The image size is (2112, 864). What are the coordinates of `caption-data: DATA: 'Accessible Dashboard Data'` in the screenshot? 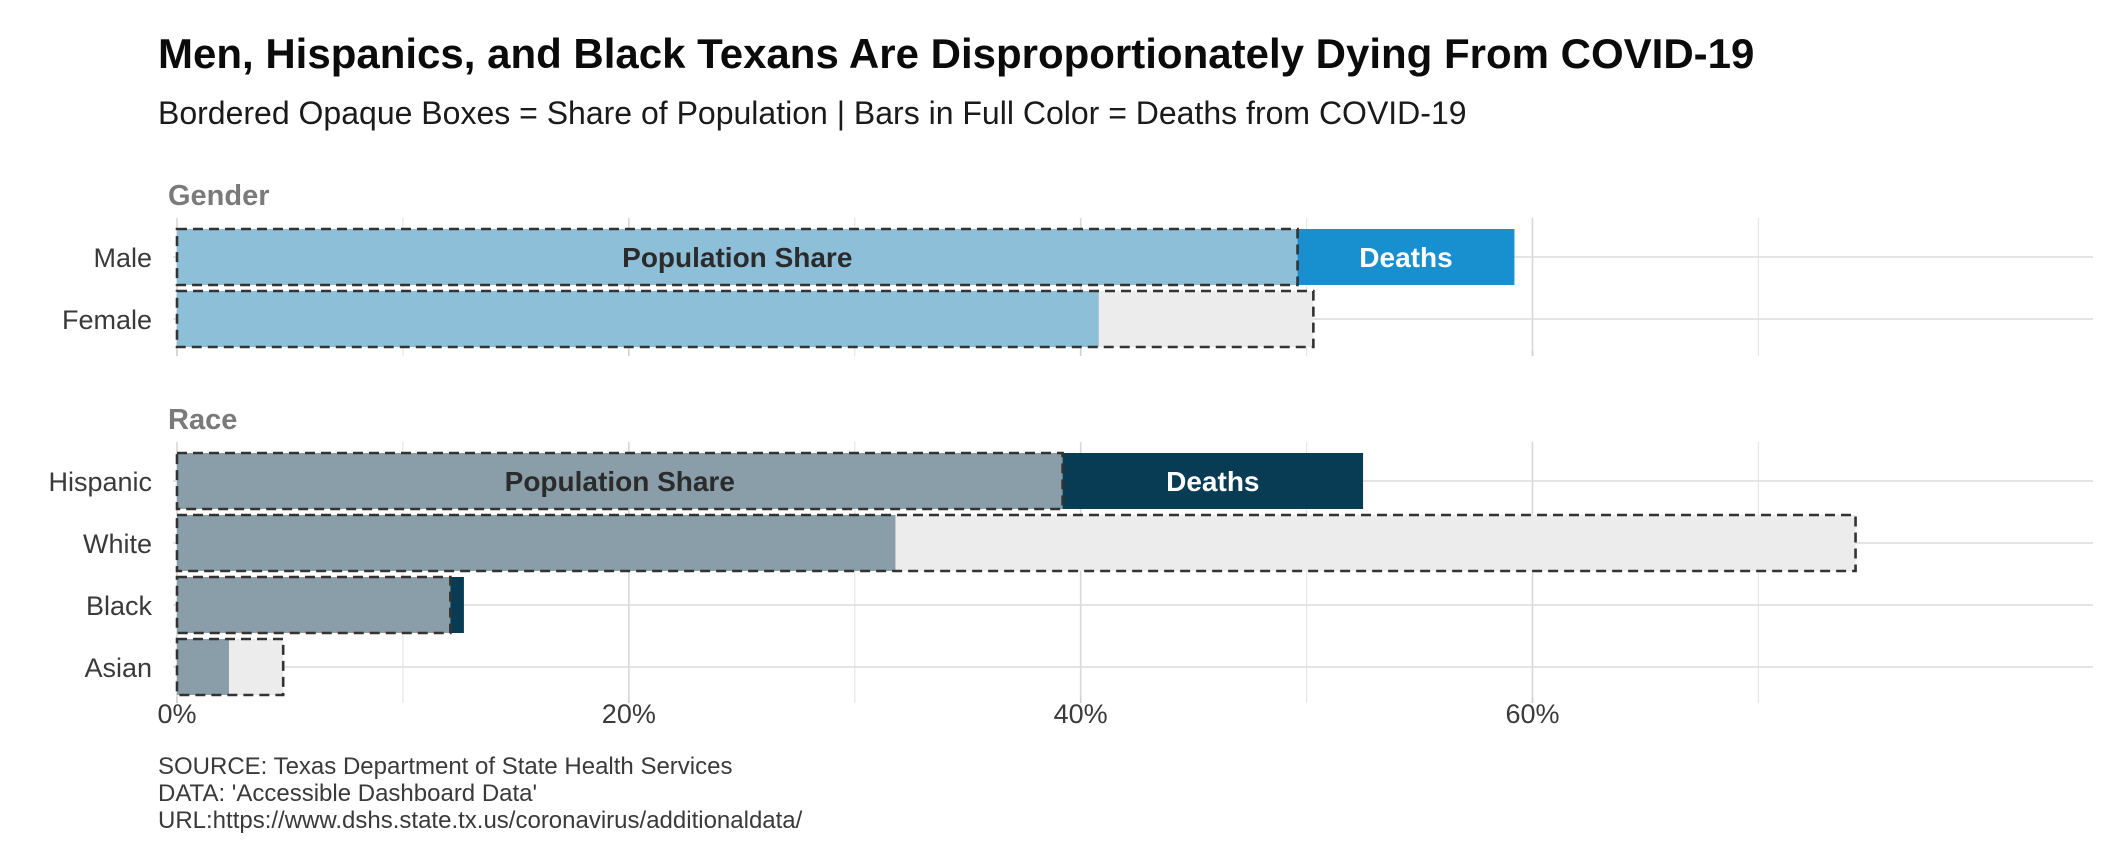 It's located at (347, 793).